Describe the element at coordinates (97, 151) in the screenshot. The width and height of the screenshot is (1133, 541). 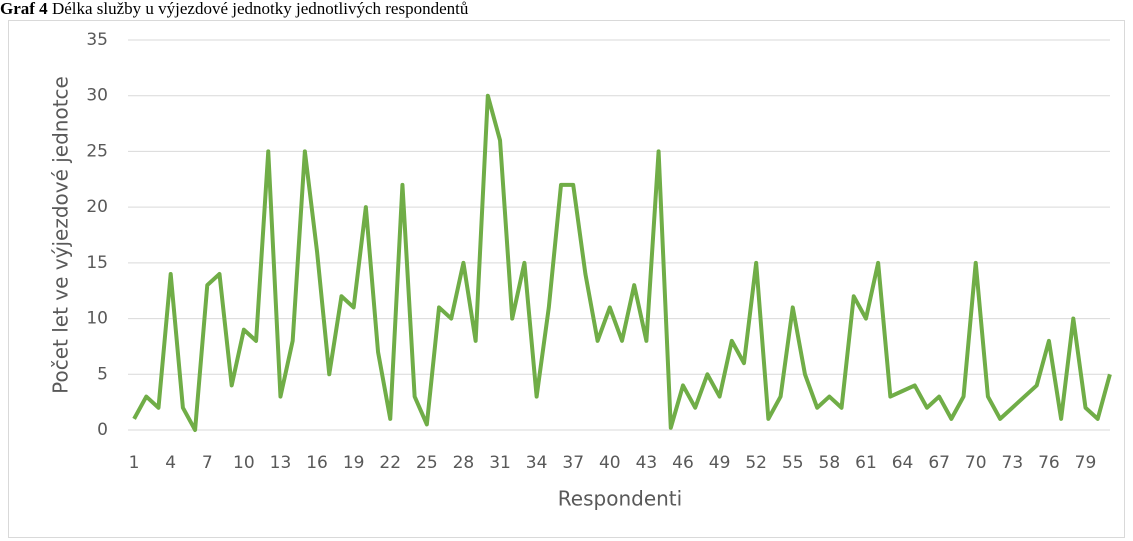
I see `y-tick-label: 25` at that location.